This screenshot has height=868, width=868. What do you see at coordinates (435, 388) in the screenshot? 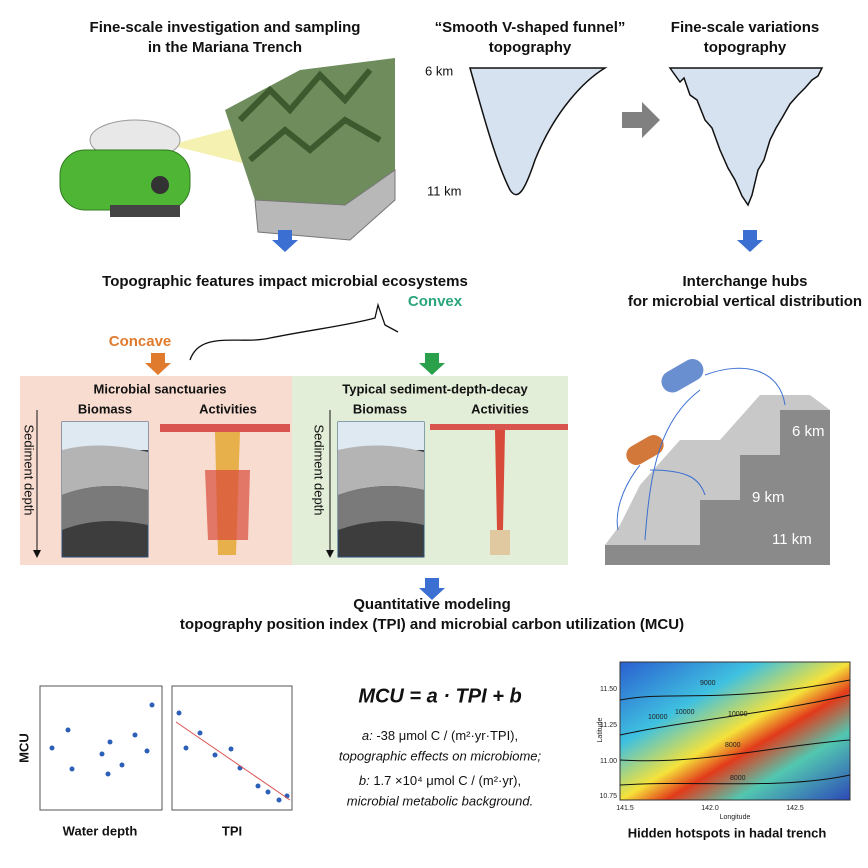
I see `panel-title: Typical sediment-depth-decay` at bounding box center [435, 388].